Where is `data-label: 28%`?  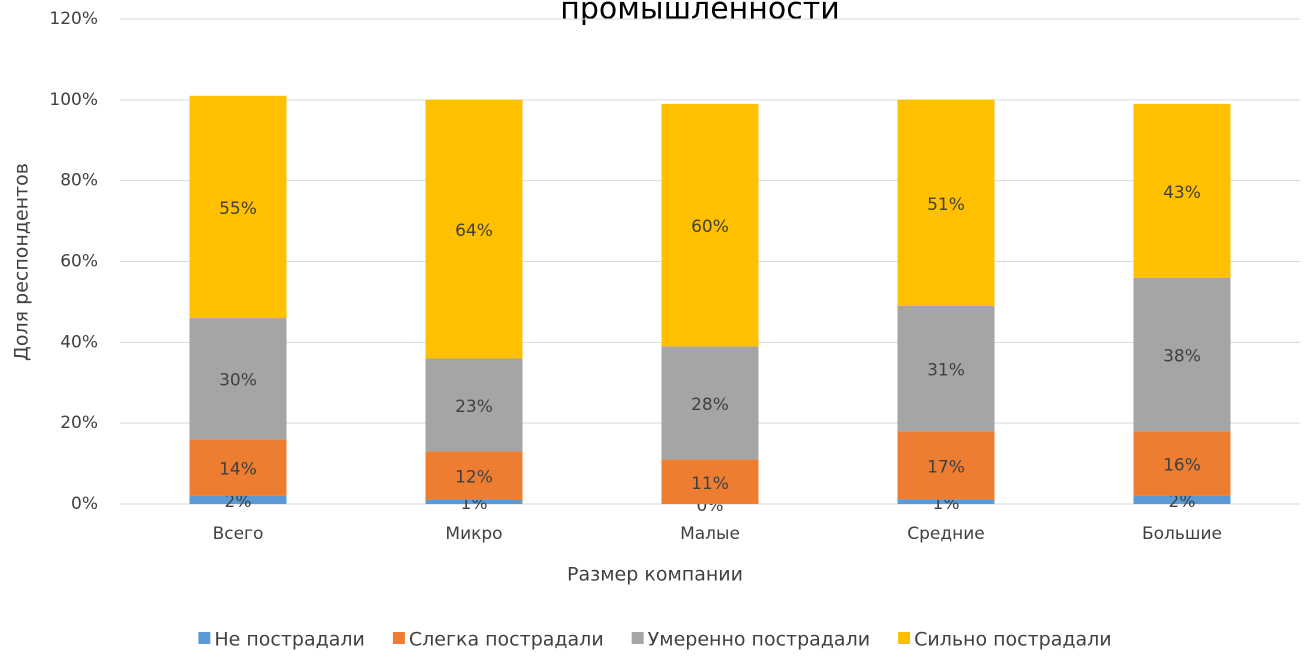 data-label: 28% is located at coordinates (710, 405).